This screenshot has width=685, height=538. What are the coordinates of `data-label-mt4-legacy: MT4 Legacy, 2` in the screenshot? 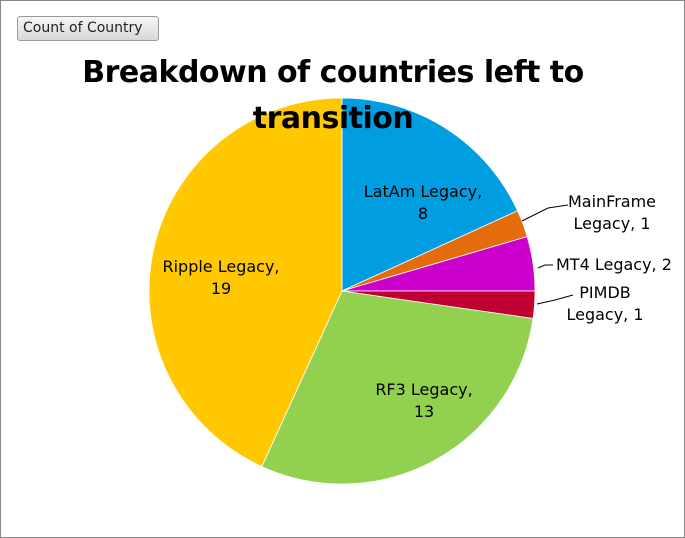 It's located at (614, 264).